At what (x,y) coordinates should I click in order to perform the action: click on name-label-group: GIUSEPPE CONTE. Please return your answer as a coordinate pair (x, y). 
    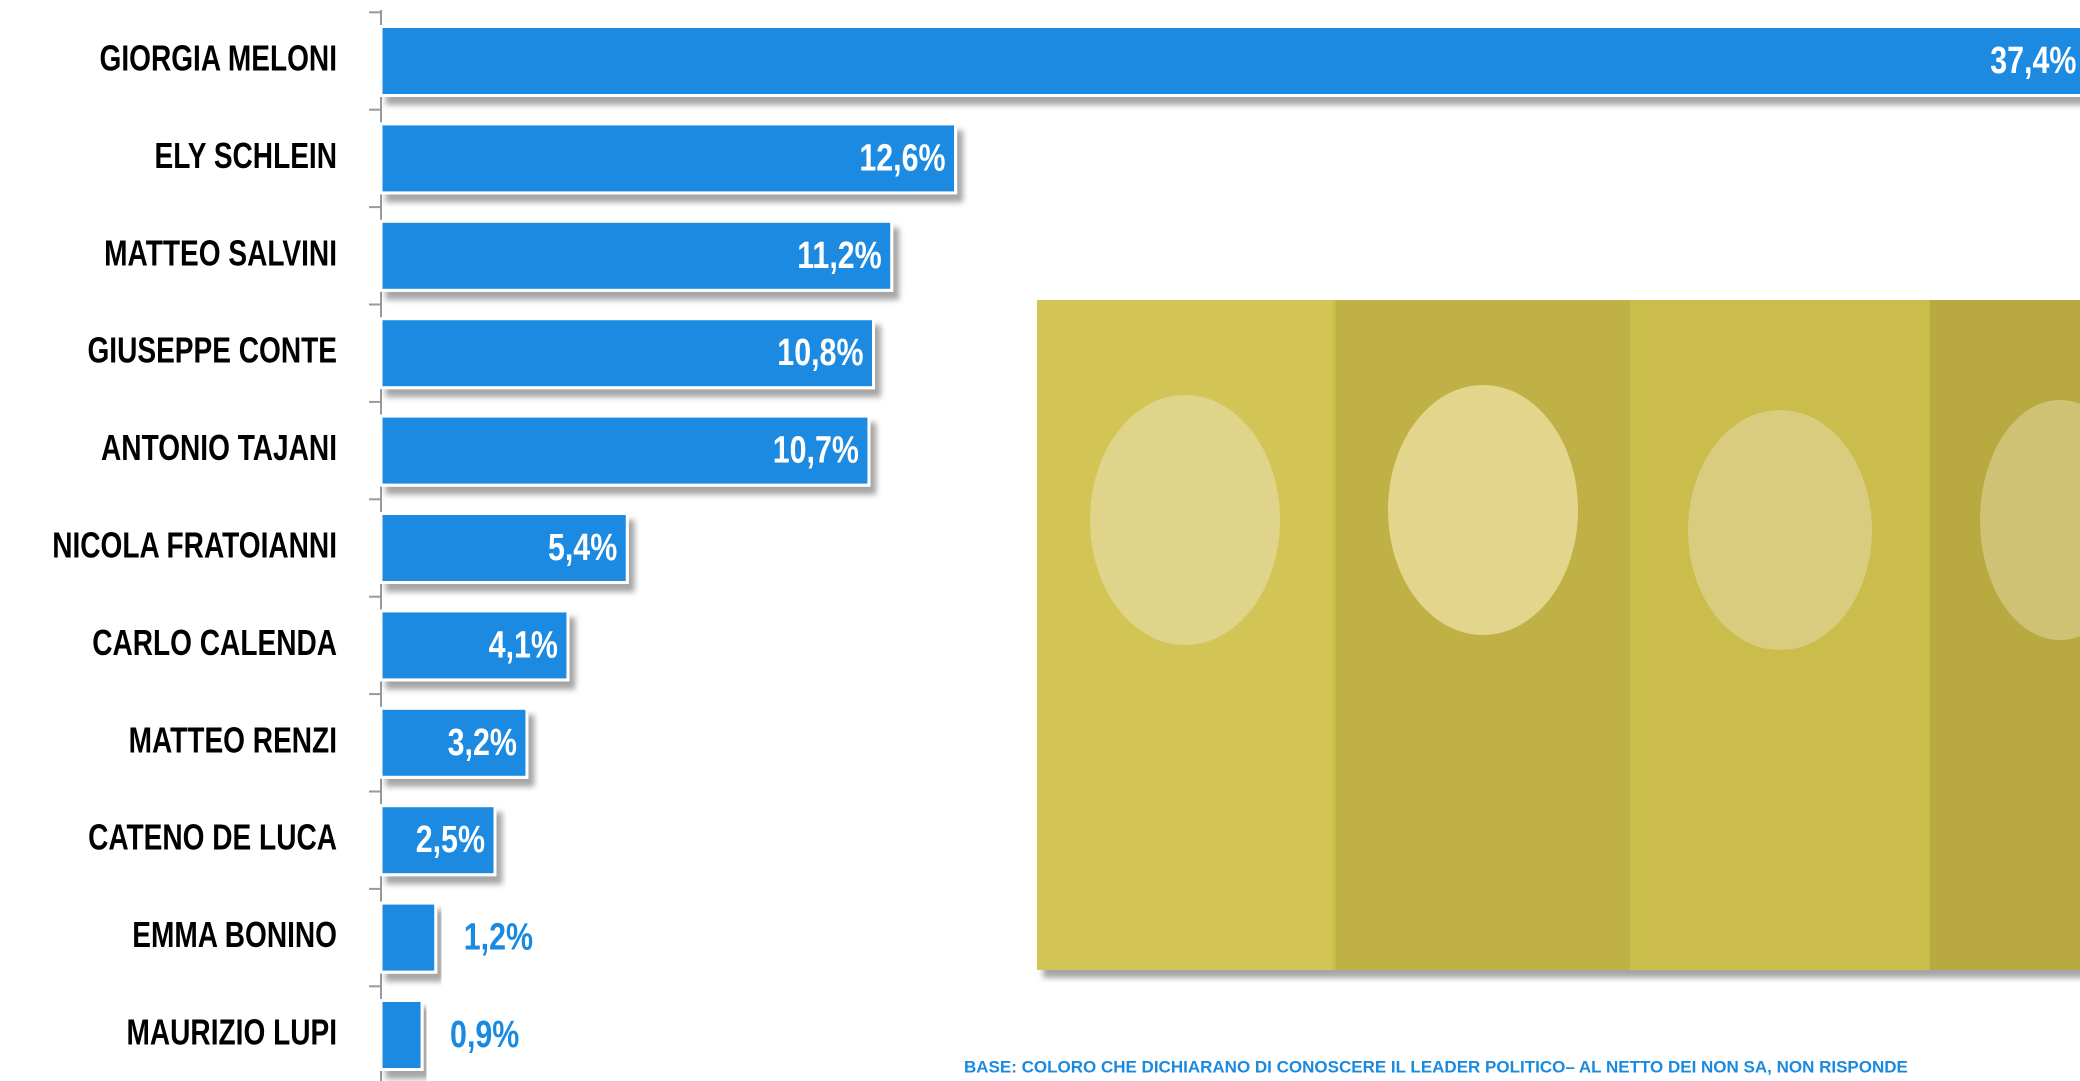
    Looking at the image, I should click on (212, 350).